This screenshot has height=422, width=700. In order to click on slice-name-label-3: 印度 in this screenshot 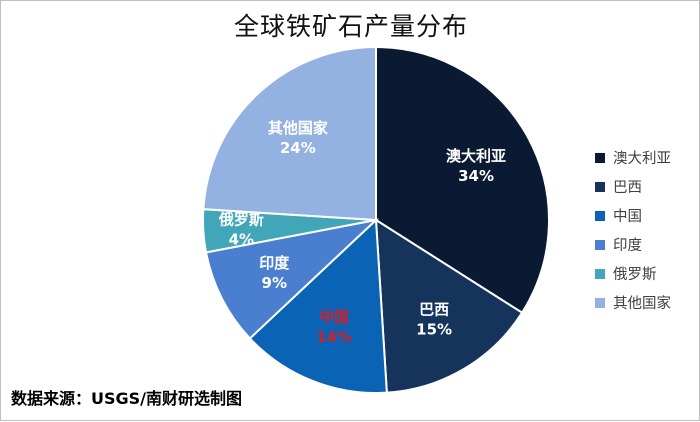, I will do `click(274, 263)`.